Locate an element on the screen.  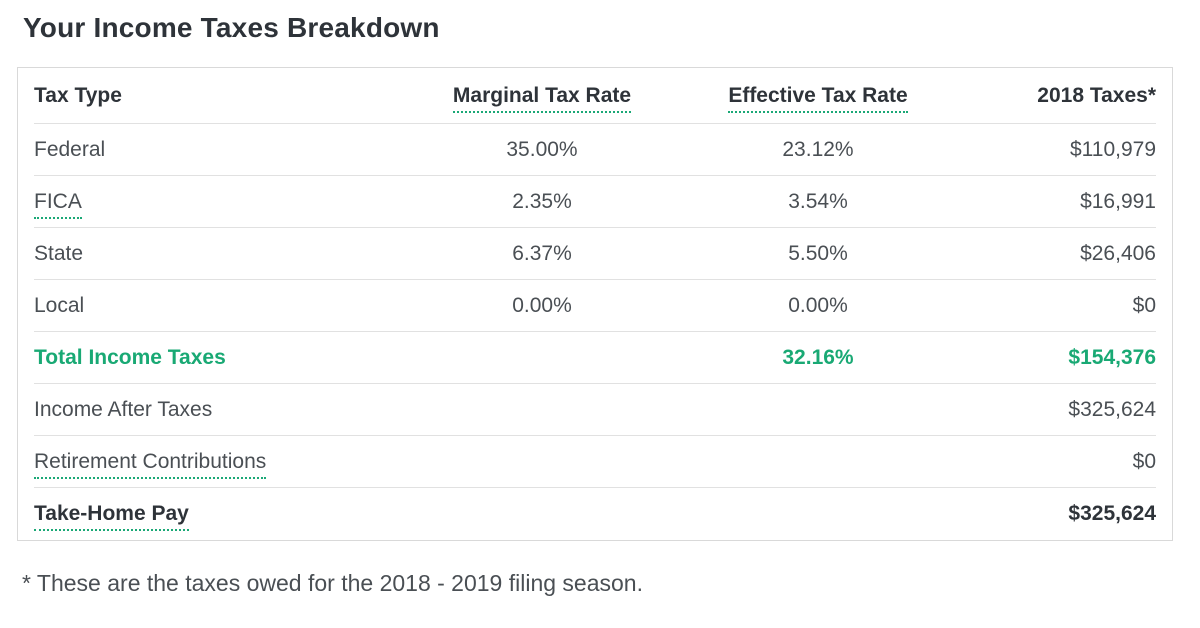
state-marginal-rate: 6.37% is located at coordinates (542, 253).